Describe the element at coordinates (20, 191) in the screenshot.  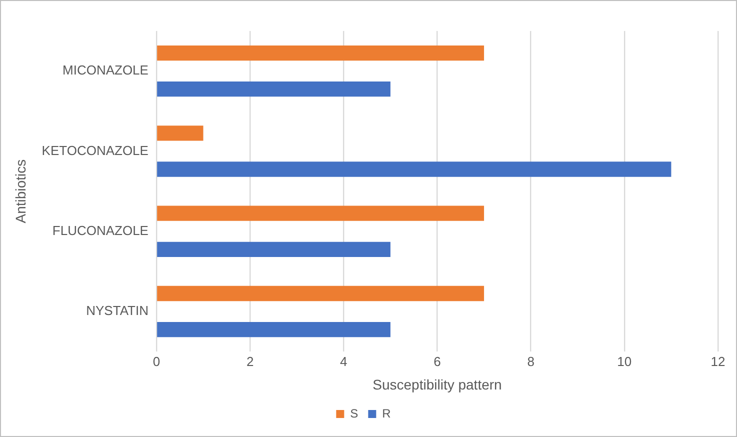
I see `y-axis-title: Antibiotics` at that location.